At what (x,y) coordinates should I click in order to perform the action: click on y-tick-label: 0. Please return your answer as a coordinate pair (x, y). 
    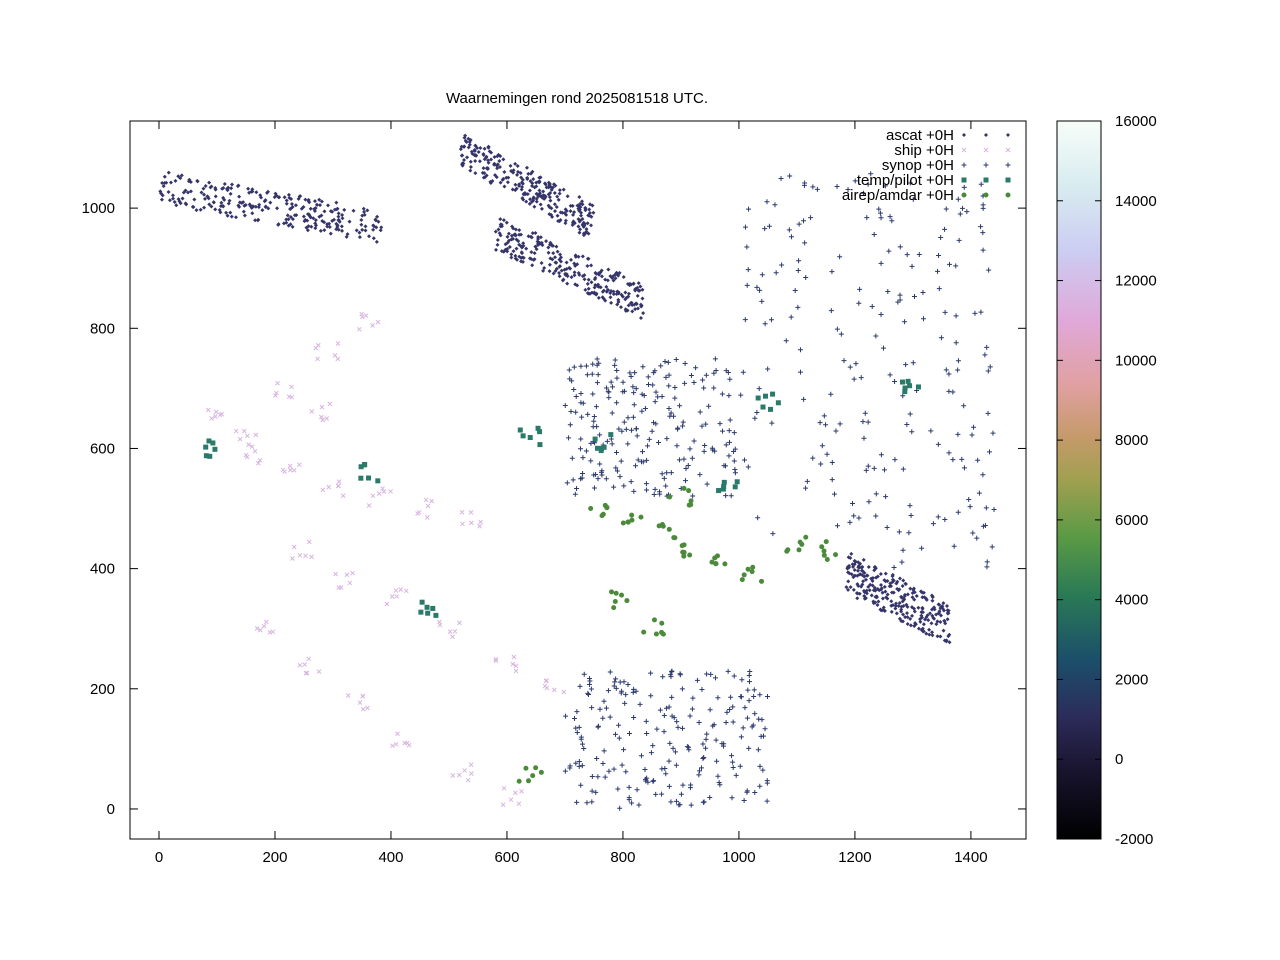
    Looking at the image, I should click on (111, 809).